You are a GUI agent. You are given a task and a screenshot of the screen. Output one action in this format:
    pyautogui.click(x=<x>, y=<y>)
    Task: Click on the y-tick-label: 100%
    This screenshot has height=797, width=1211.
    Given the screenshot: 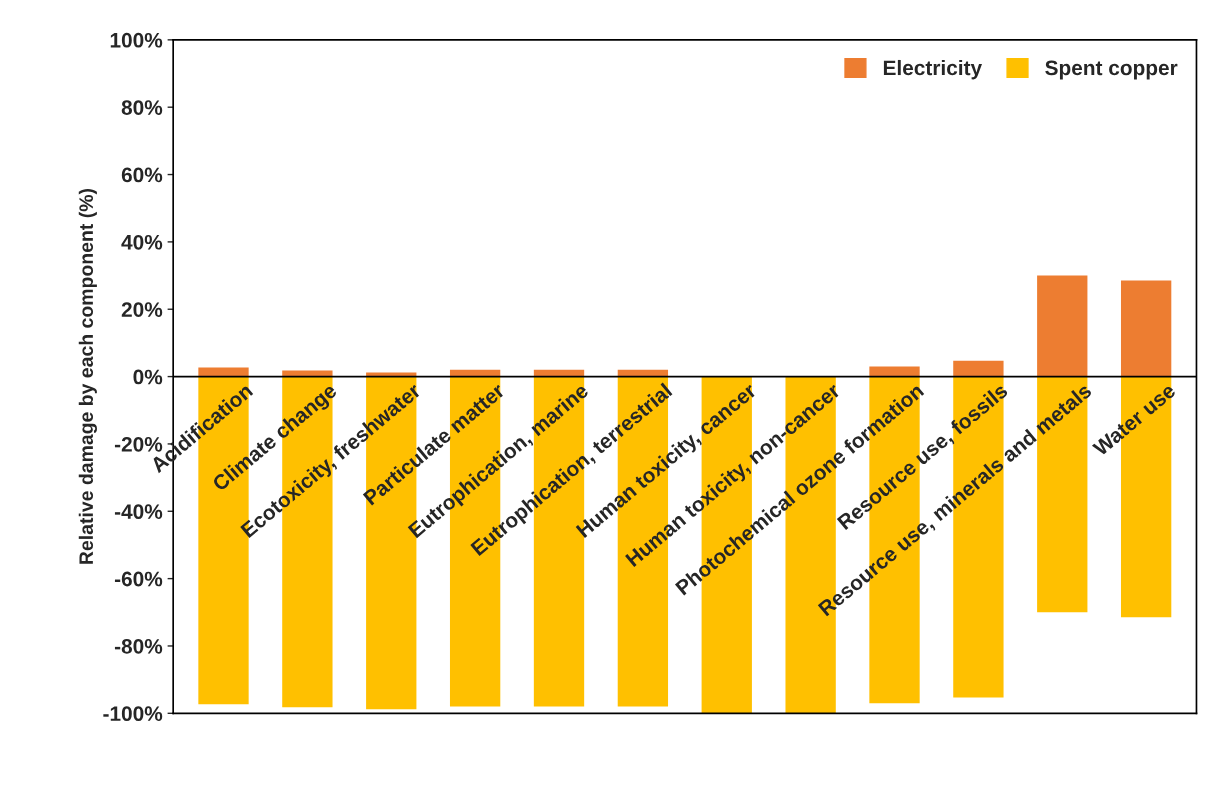 What is the action you would take?
    pyautogui.click(x=136, y=40)
    